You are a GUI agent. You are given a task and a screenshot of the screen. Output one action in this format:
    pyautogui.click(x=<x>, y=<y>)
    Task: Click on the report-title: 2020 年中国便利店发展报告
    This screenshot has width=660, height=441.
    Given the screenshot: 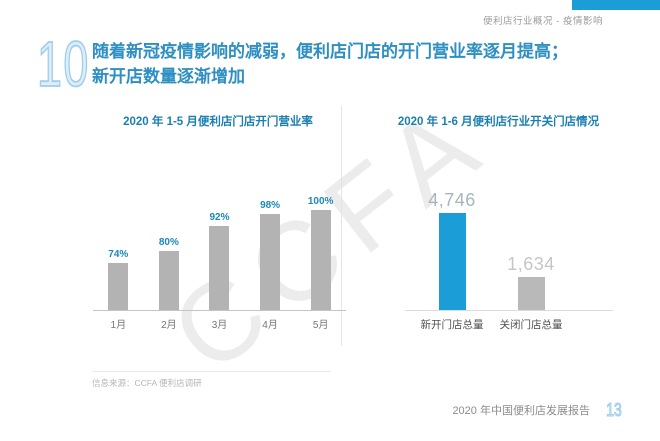 What is the action you would take?
    pyautogui.click(x=521, y=411)
    